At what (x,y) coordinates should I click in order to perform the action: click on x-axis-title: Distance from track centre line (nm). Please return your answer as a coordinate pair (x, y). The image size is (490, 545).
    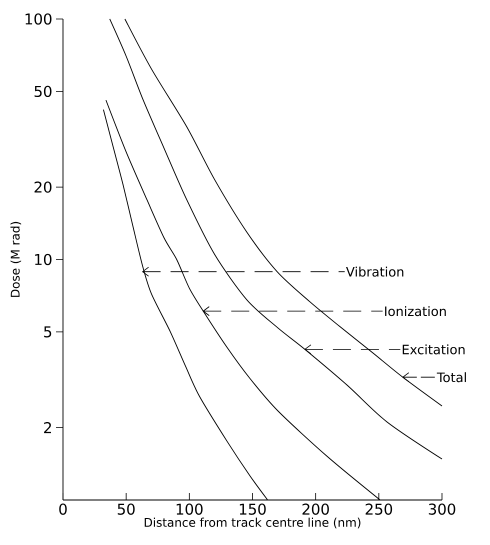
    Looking at the image, I should click on (252, 523).